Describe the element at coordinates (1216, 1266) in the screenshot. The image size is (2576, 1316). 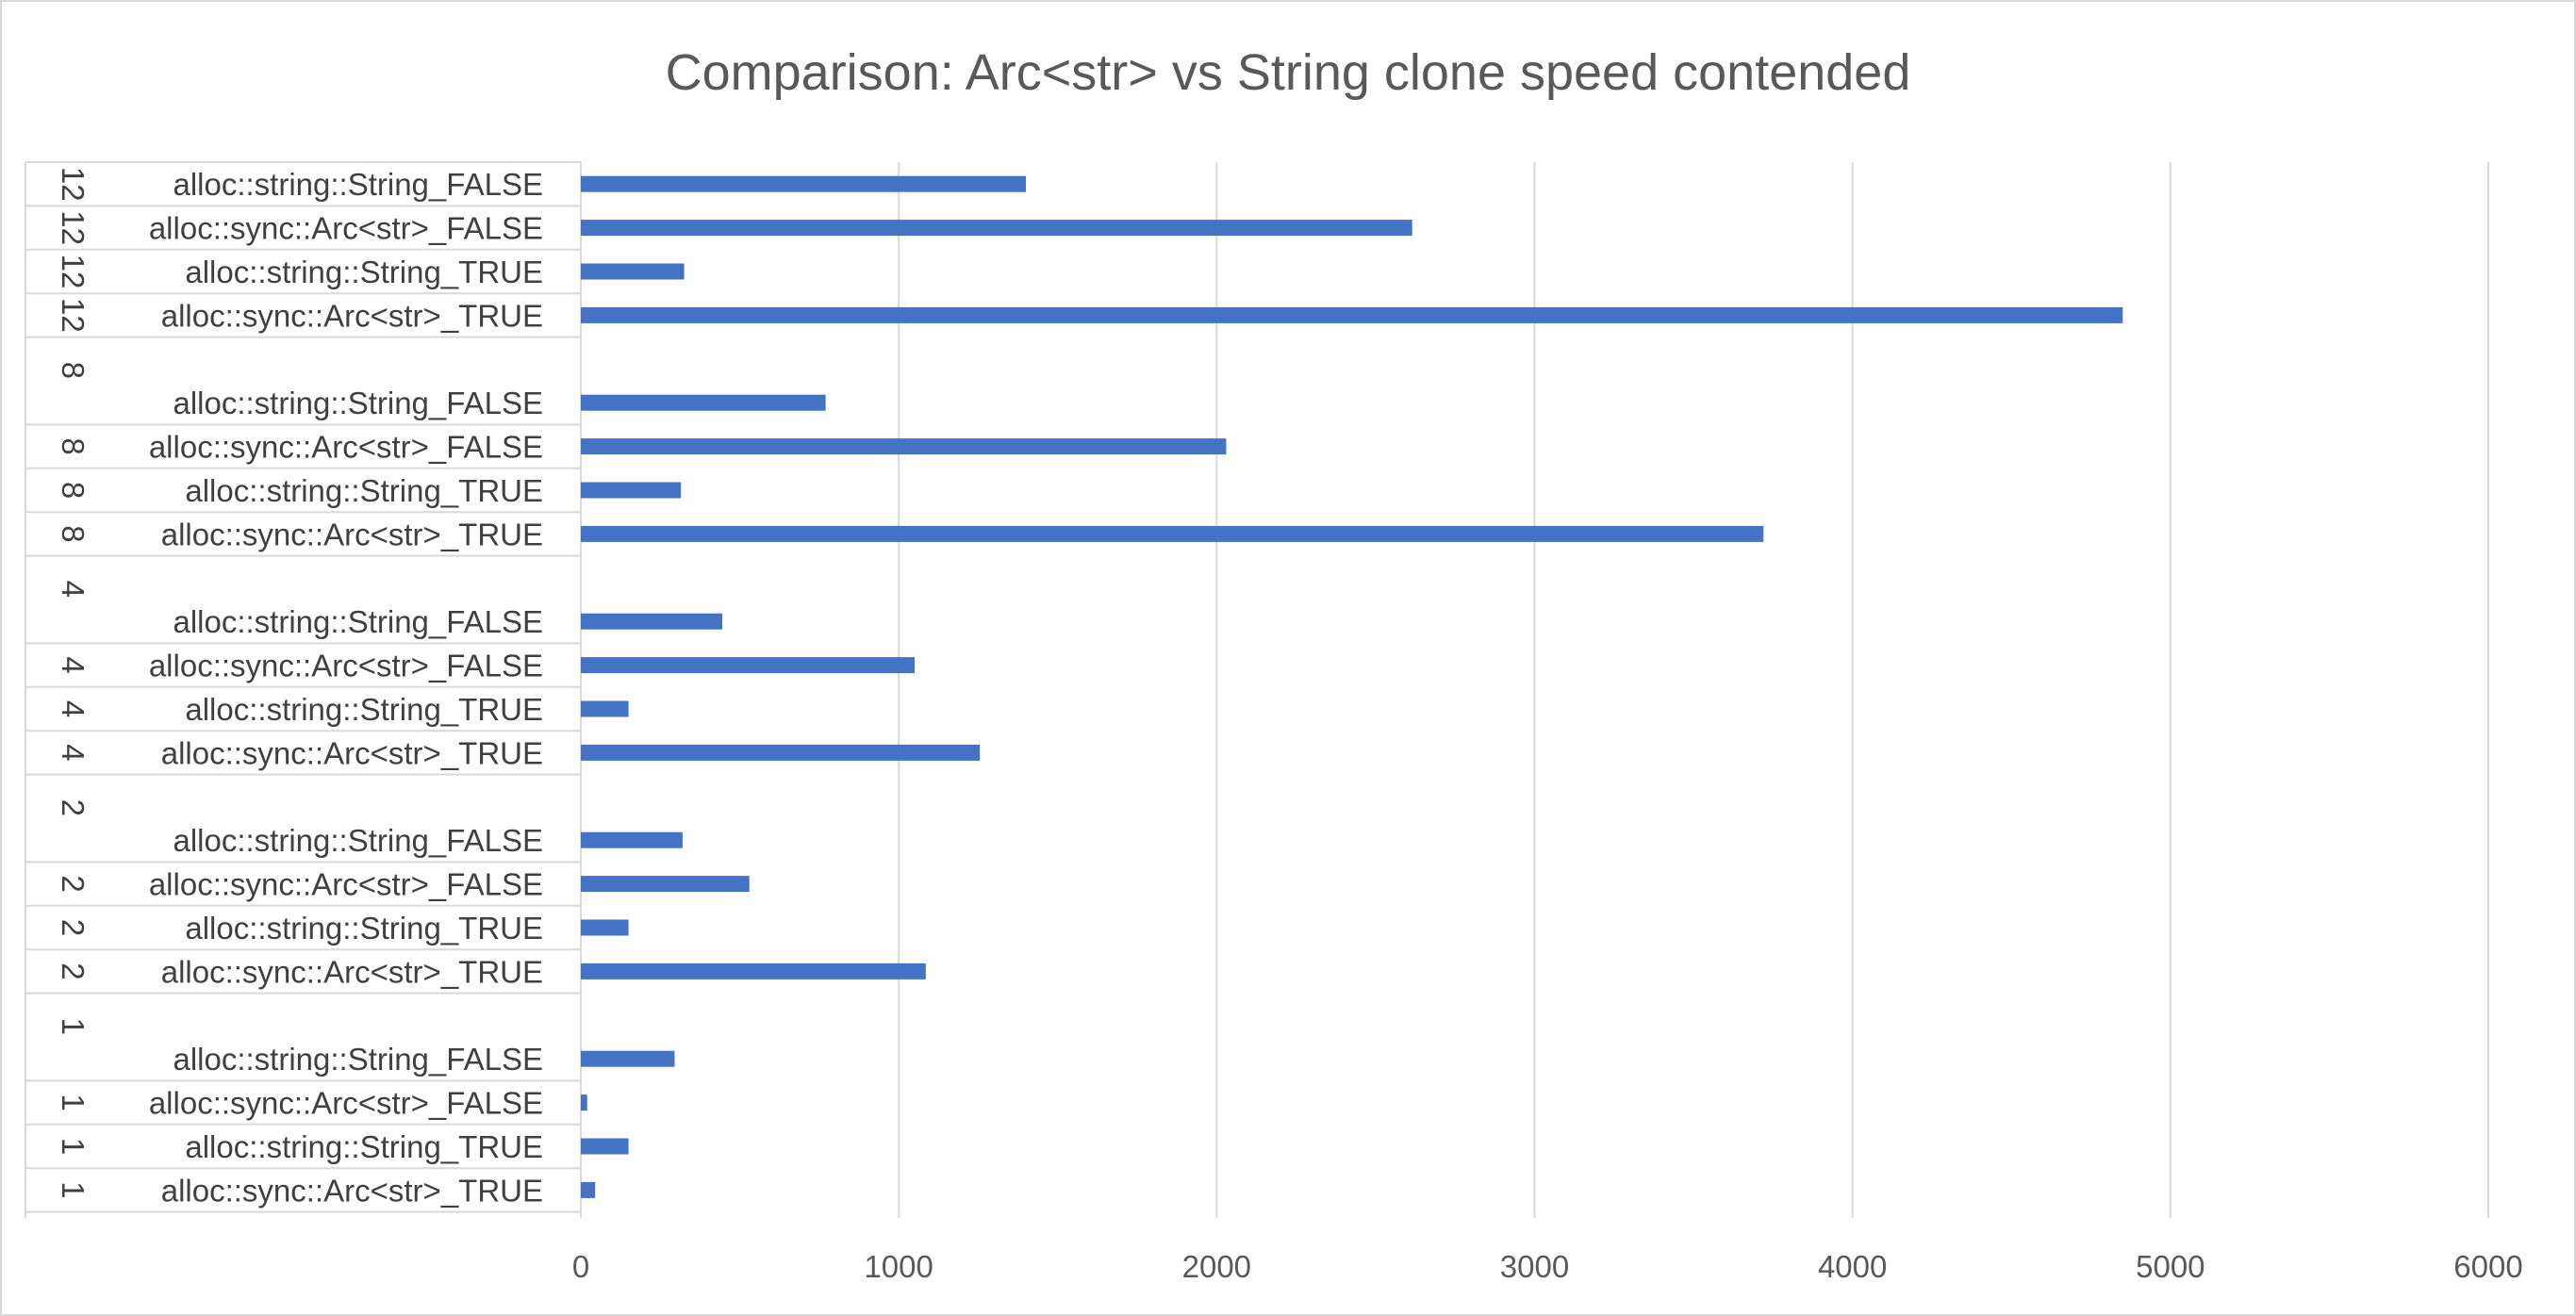
I see `x-tick-label: 2000` at that location.